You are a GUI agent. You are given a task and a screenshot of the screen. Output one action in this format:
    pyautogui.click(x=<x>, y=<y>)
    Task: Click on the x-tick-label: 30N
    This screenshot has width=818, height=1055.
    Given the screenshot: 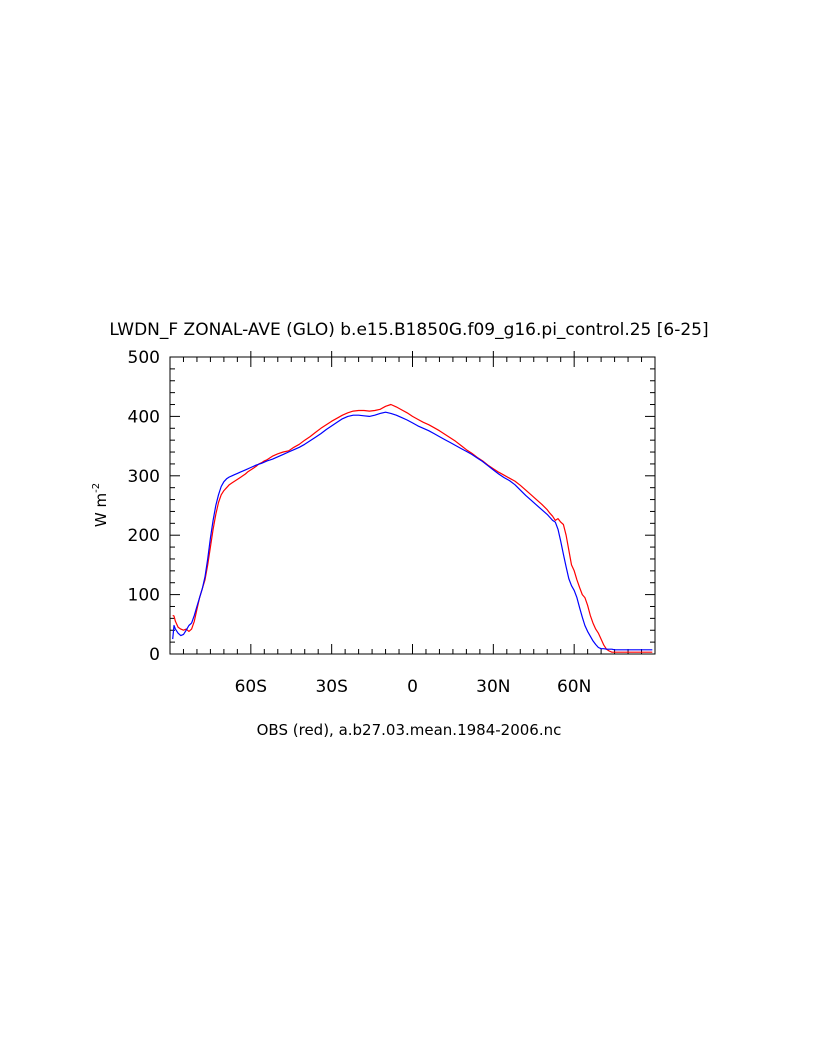 What is the action you would take?
    pyautogui.click(x=493, y=687)
    